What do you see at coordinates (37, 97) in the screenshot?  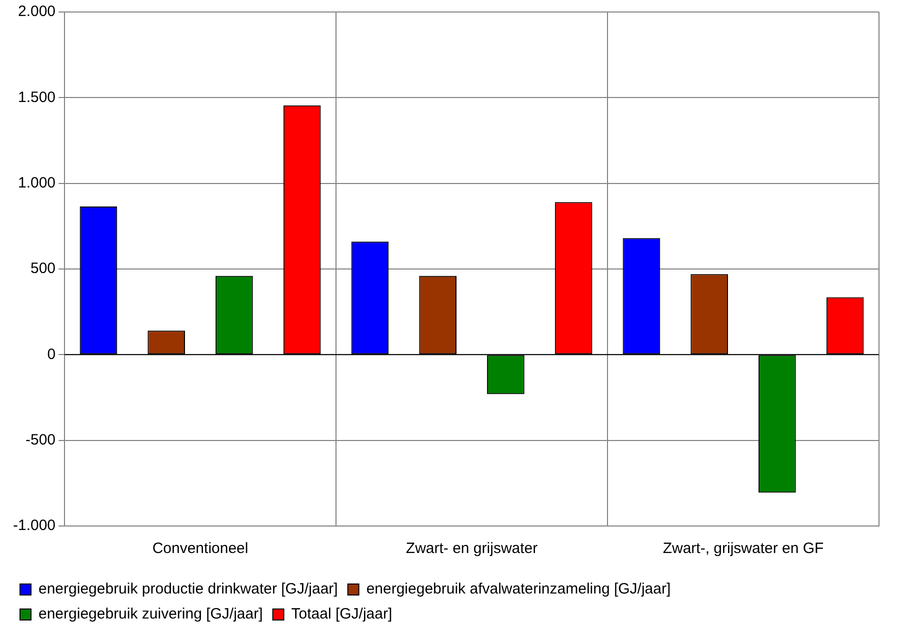 I see `y-tick-label: 1.500` at bounding box center [37, 97].